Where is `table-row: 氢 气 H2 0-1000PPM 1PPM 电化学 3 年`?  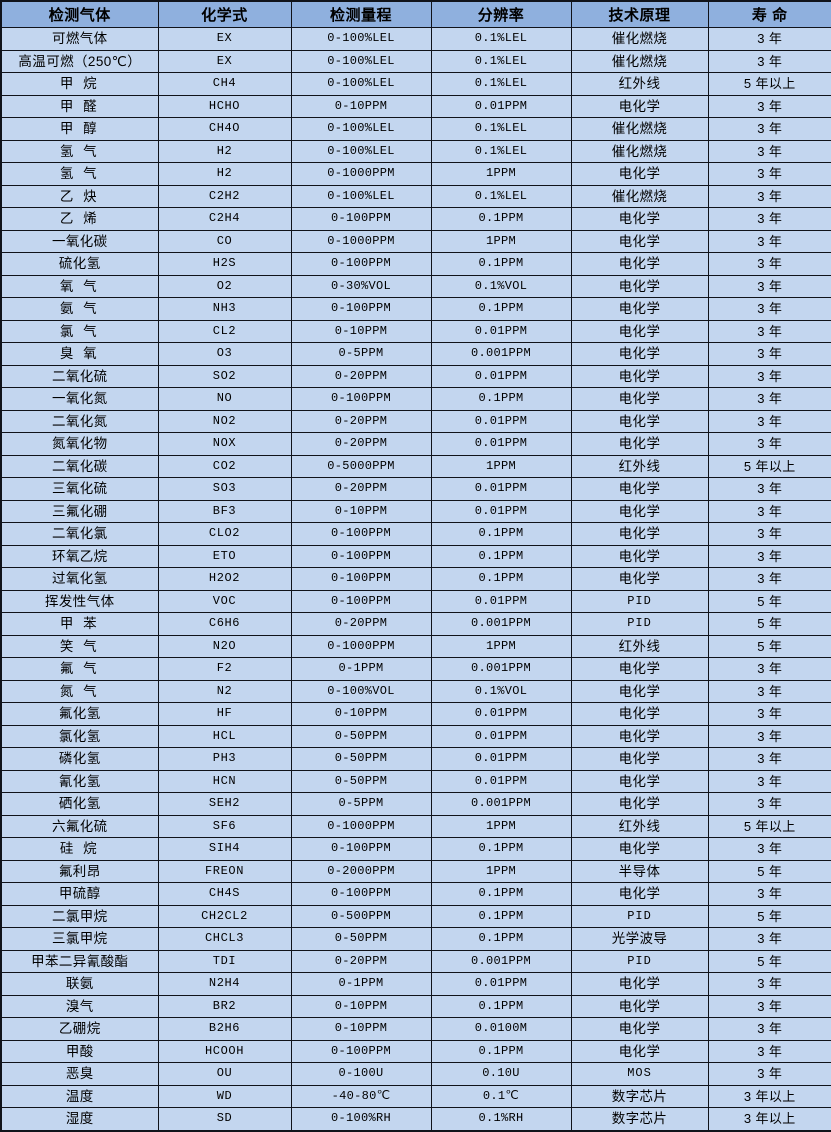
table-row: 氢 气 H2 0-1000PPM 1PPM 电化学 3 年 is located at coordinates (415, 174).